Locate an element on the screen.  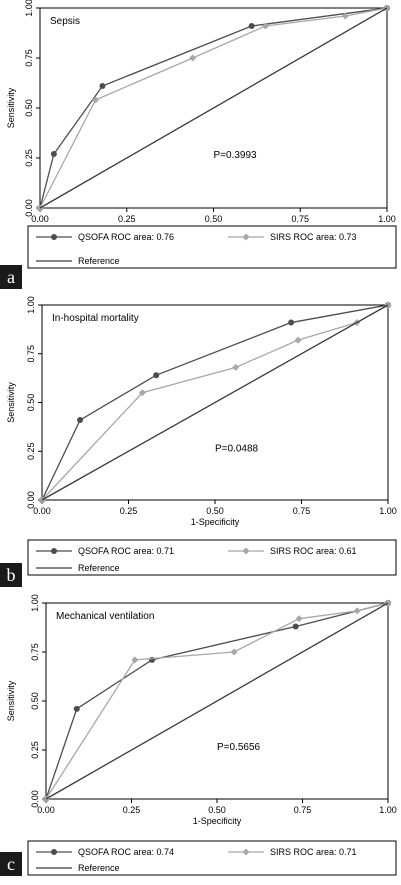
chart-title: Mechanical ventilation is located at coordinates (105, 616).